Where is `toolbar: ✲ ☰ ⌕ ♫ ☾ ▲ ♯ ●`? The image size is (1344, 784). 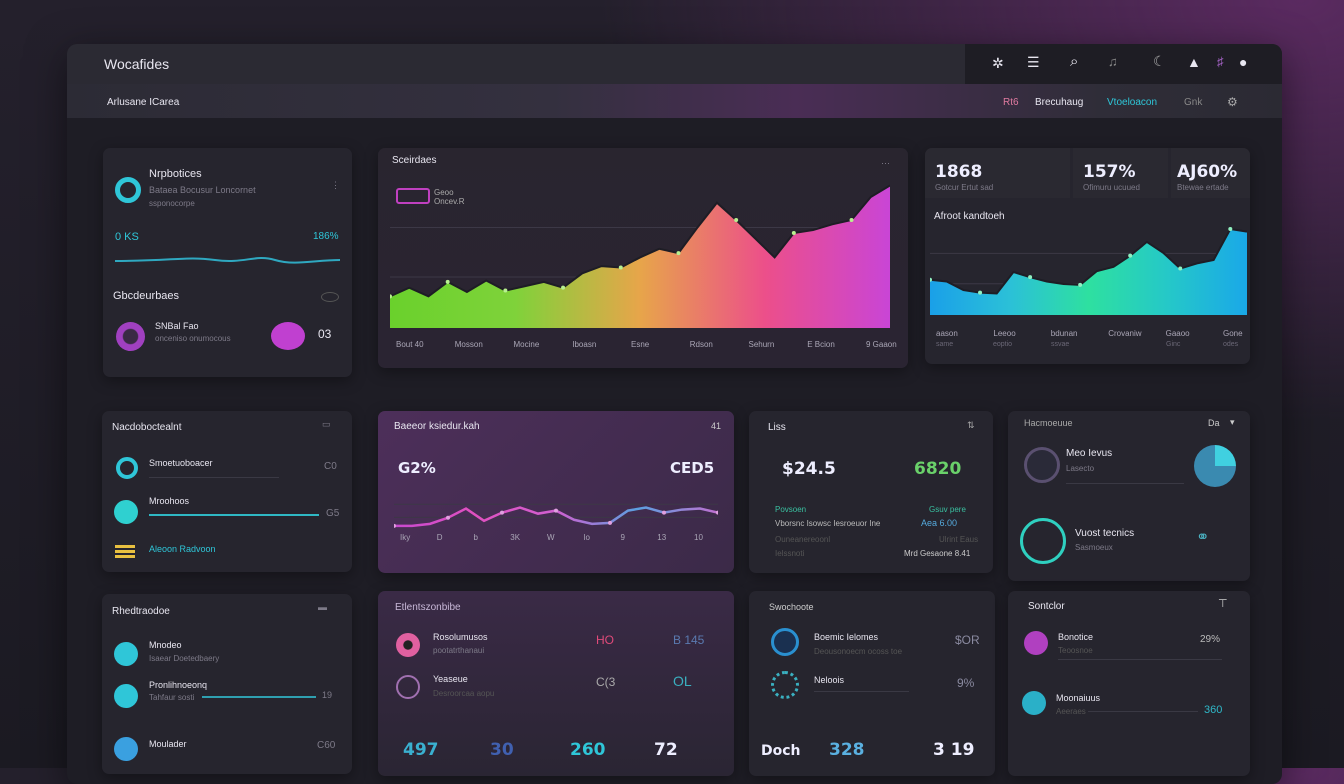 toolbar: ✲ ☰ ⌕ ♫ ☾ ▲ ♯ ● is located at coordinates (1123, 64).